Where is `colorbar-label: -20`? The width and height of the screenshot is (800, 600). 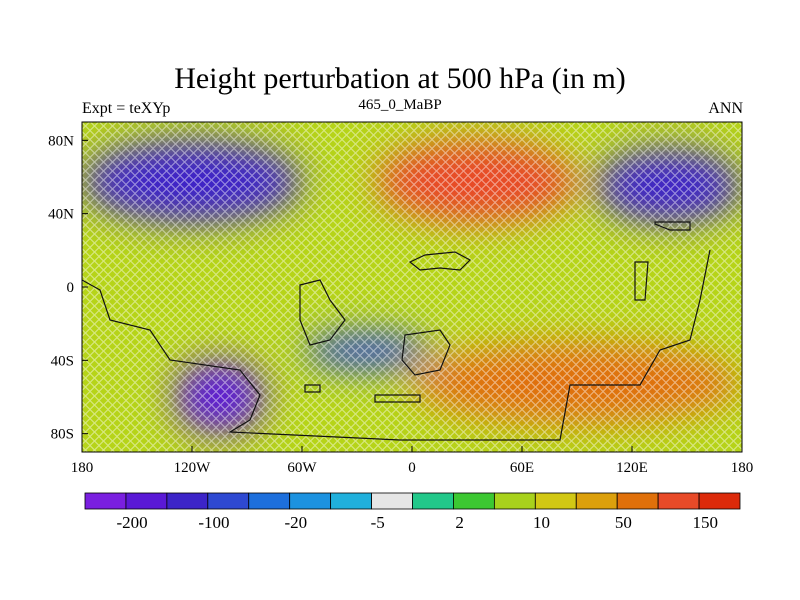
colorbar-label: -20 is located at coordinates (295, 522).